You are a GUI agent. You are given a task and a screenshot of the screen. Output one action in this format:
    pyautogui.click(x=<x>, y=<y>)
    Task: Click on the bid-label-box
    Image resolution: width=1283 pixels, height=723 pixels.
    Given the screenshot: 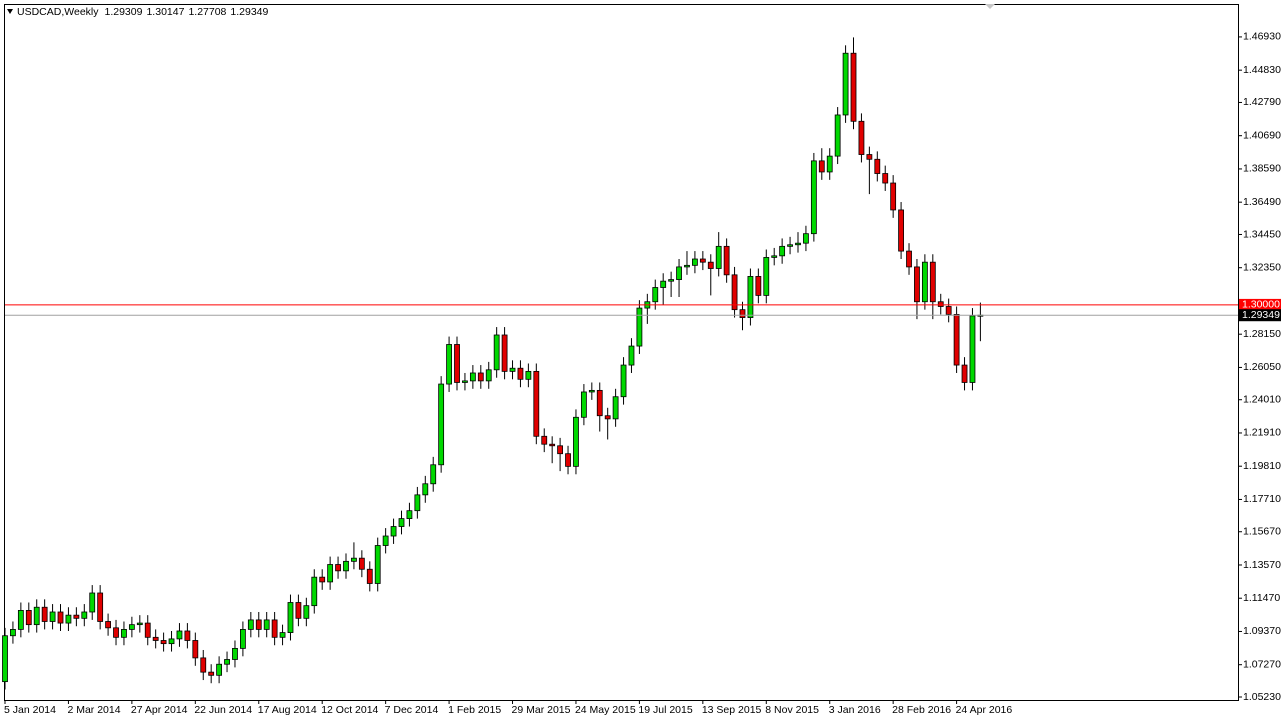 What is the action you would take?
    pyautogui.click(x=1260, y=315)
    